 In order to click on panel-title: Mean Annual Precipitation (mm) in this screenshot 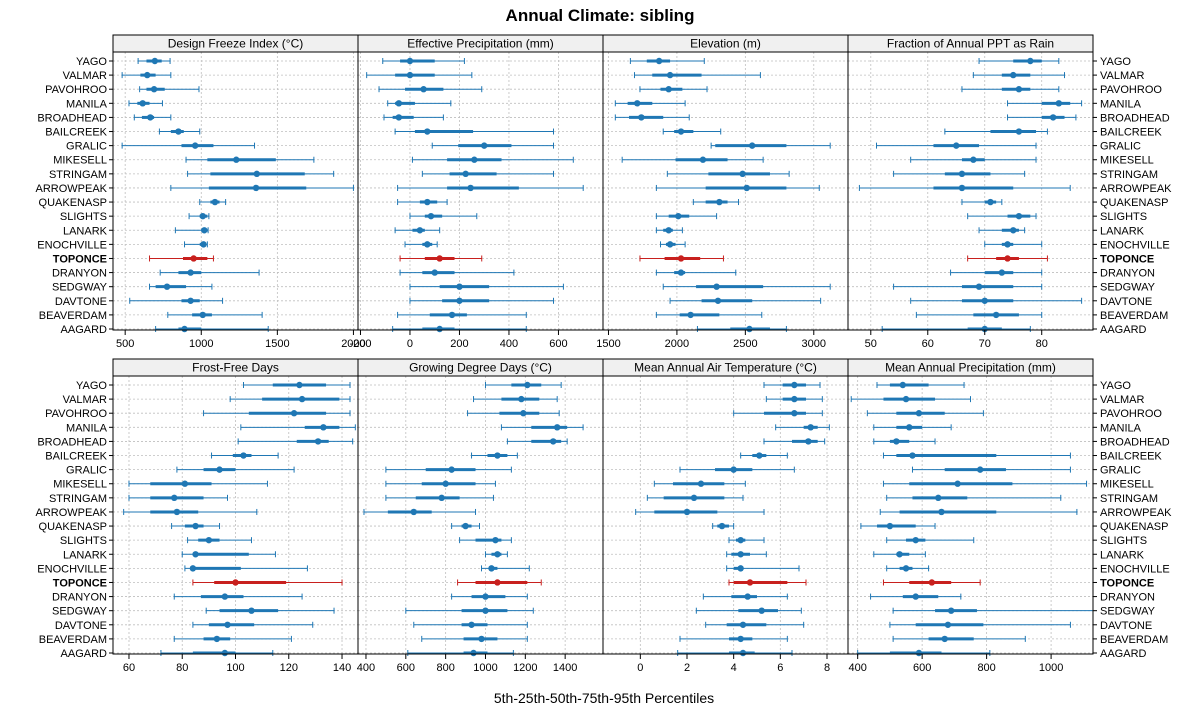, I will do `click(970, 368)`.